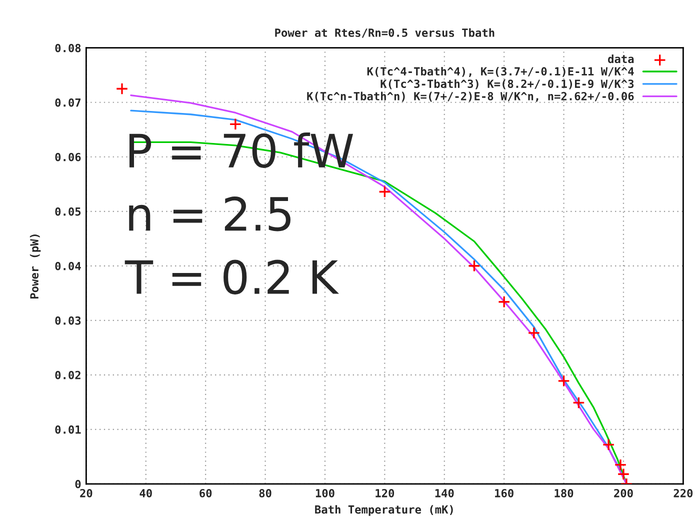 This screenshot has height=526, width=695. Describe the element at coordinates (265, 493) in the screenshot. I see `x-tick-label: 80` at that location.